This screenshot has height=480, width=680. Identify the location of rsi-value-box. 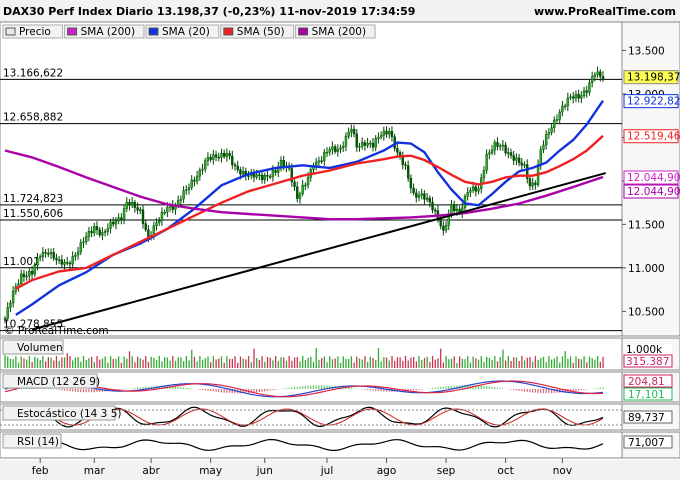
(648, 442).